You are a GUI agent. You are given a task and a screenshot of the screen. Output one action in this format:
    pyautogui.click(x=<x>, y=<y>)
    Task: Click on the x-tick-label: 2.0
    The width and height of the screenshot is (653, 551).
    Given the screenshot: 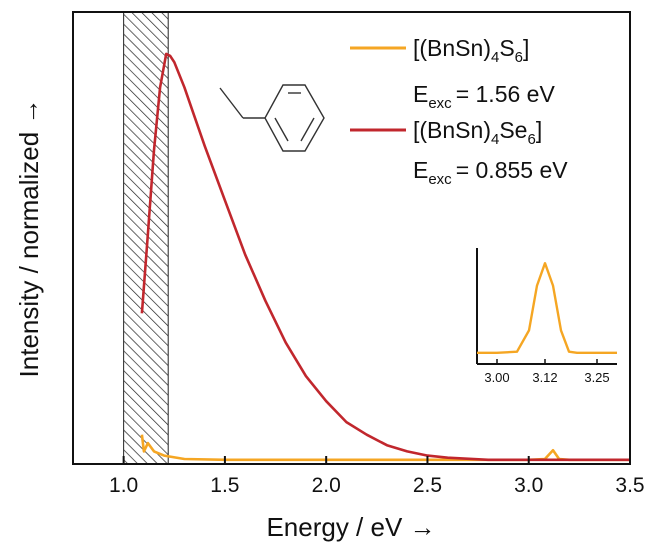 What is the action you would take?
    pyautogui.click(x=326, y=485)
    